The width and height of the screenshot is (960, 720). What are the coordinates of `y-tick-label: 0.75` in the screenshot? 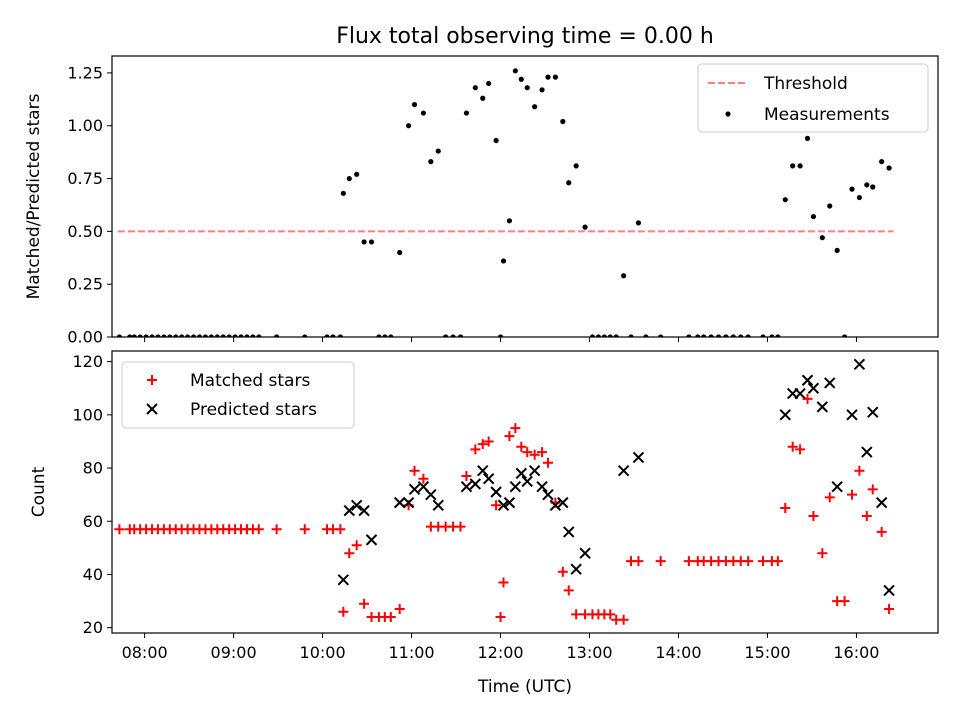 It's located at (85, 178).